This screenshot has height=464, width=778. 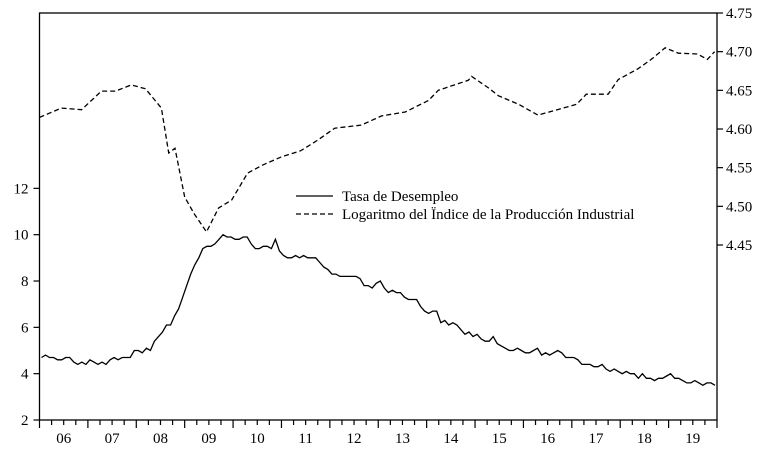 What do you see at coordinates (354, 439) in the screenshot?
I see `x-axis-tick-label: 12` at bounding box center [354, 439].